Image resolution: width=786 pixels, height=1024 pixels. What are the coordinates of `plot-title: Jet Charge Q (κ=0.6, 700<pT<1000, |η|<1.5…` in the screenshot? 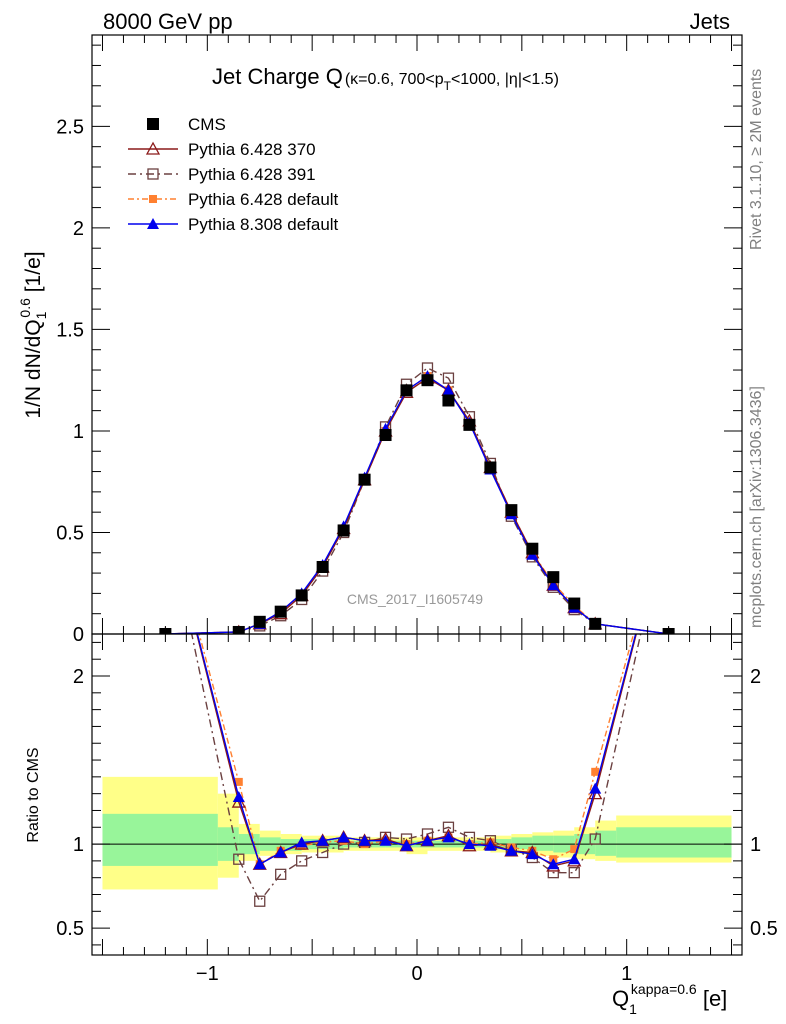 It's located at (385, 78).